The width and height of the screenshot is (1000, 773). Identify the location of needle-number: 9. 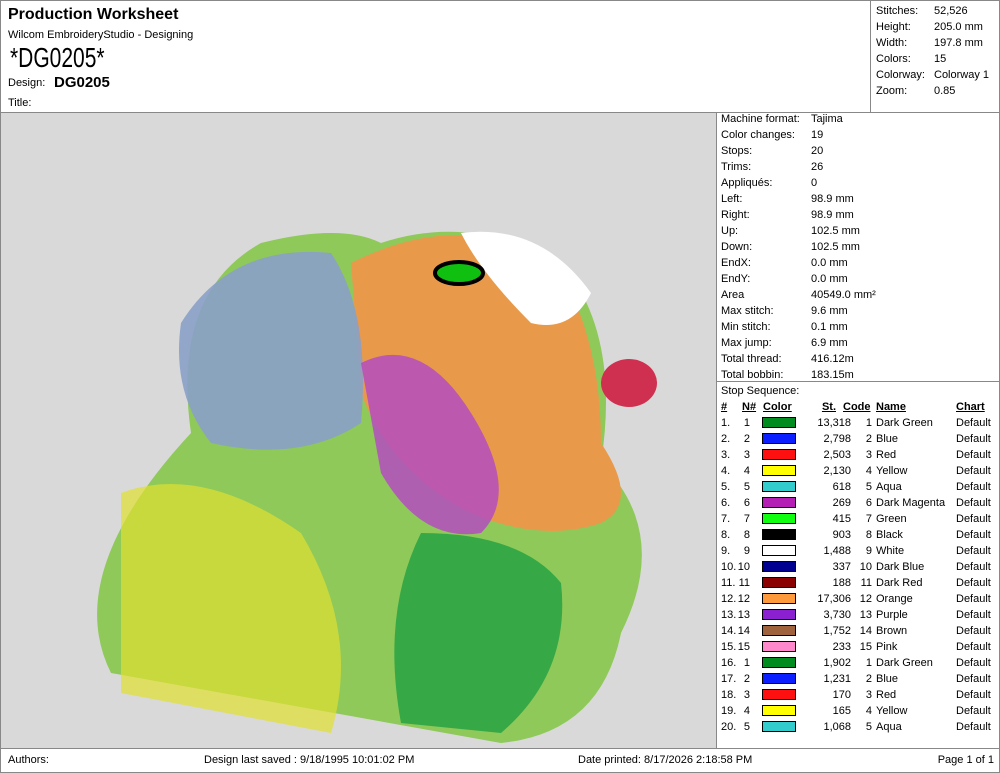
(746, 551).